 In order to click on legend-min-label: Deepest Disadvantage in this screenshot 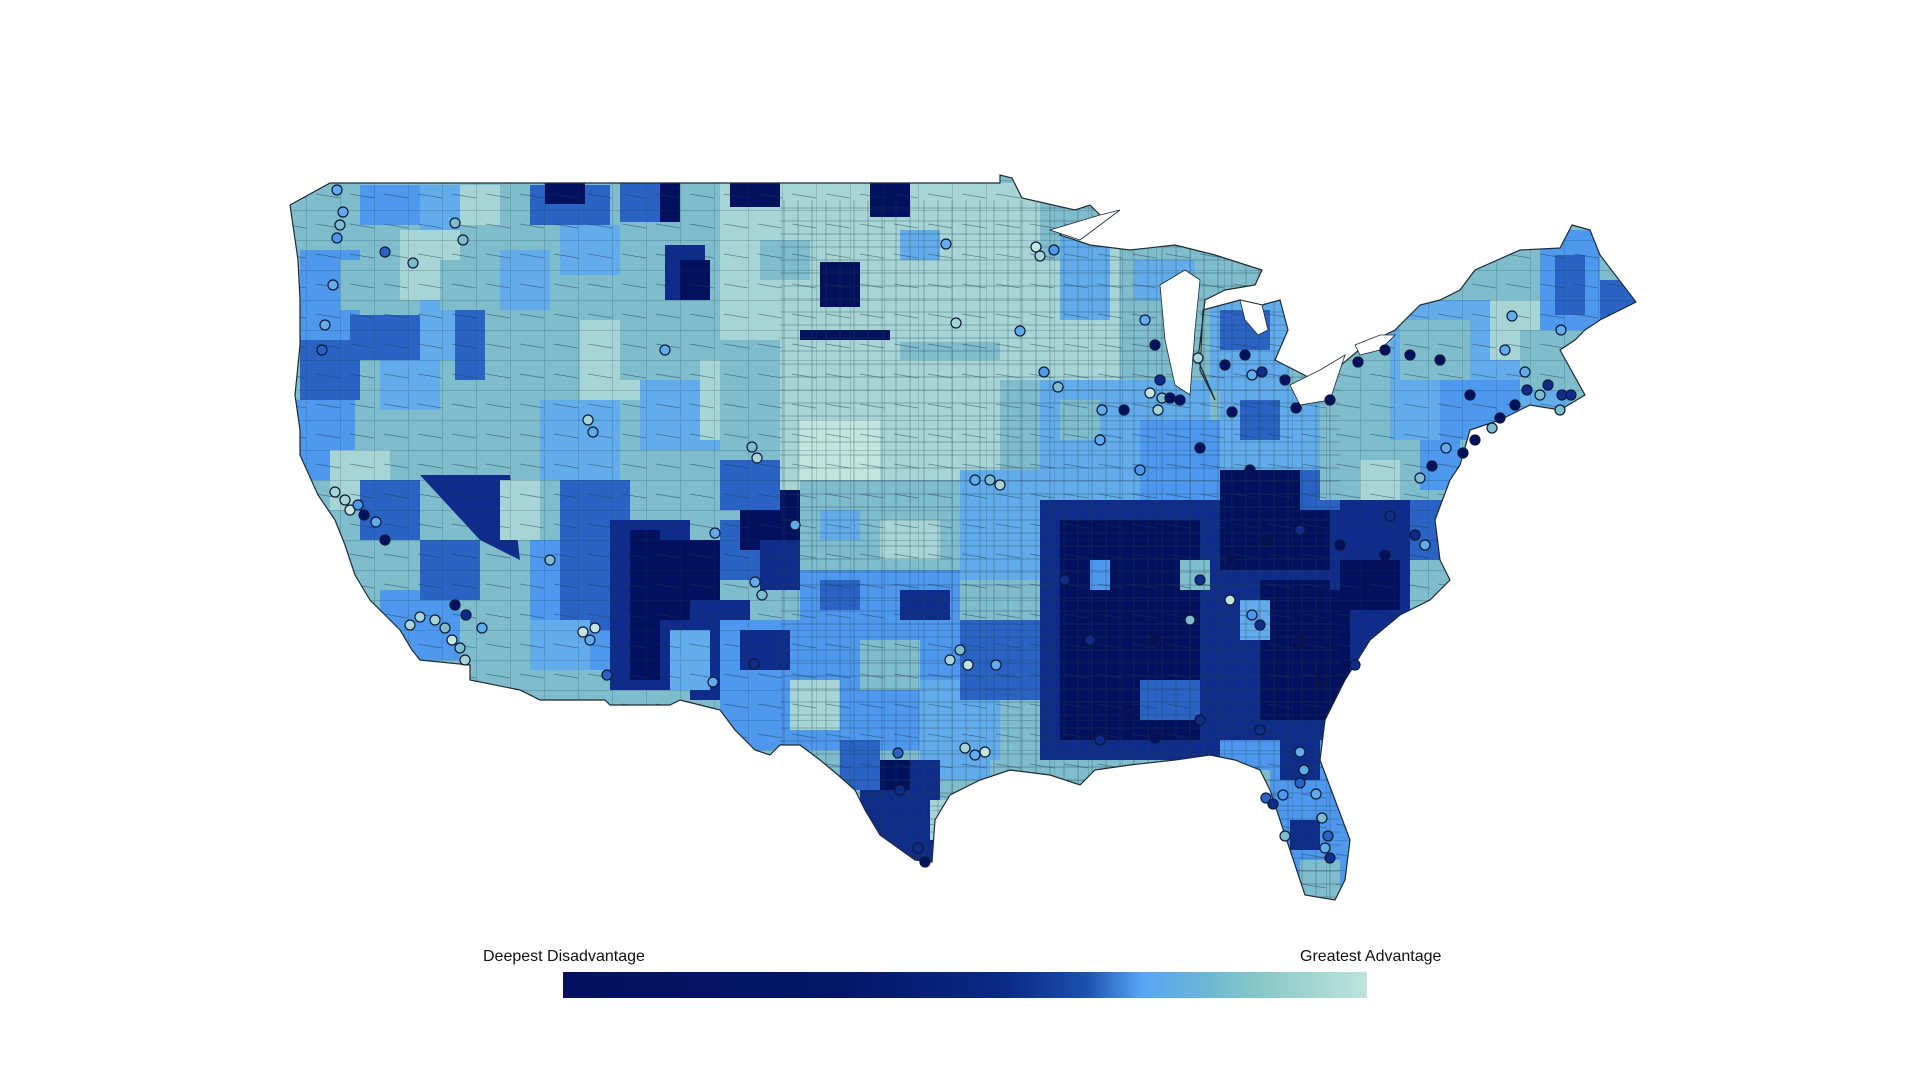, I will do `click(564, 956)`.